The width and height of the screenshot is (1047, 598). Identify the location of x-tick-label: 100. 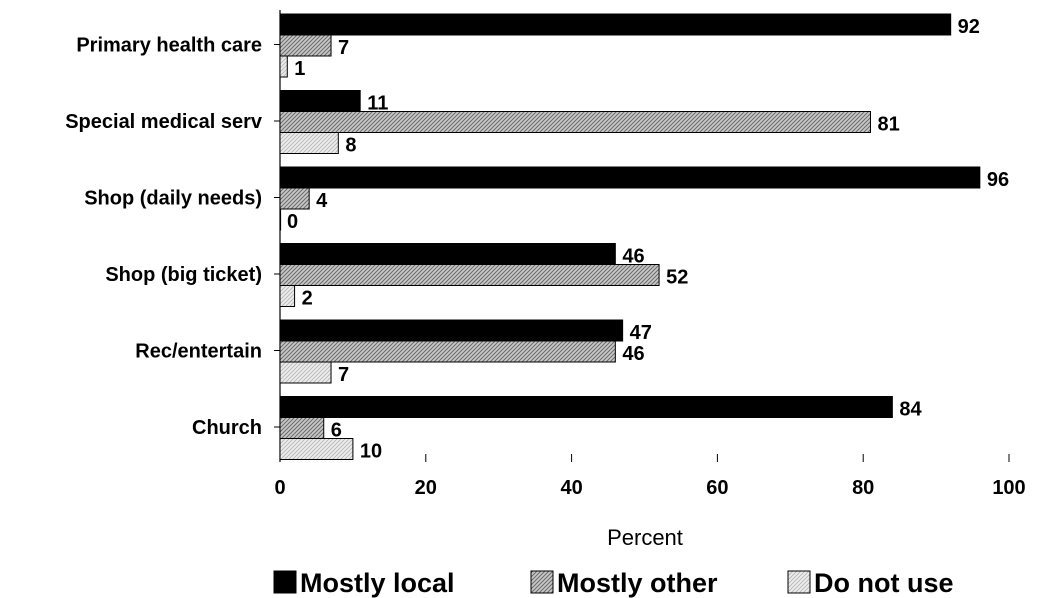
(1008, 488).